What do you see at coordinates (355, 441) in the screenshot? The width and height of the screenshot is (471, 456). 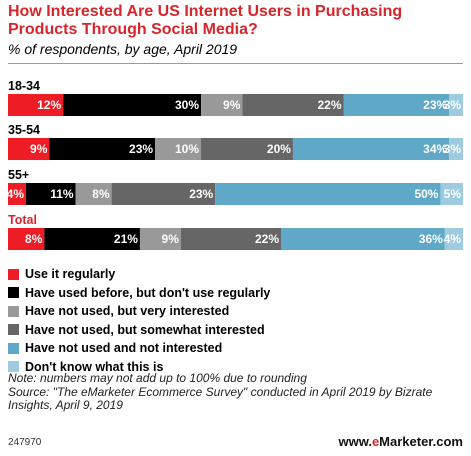 I see `brand-prefix: www.` at bounding box center [355, 441].